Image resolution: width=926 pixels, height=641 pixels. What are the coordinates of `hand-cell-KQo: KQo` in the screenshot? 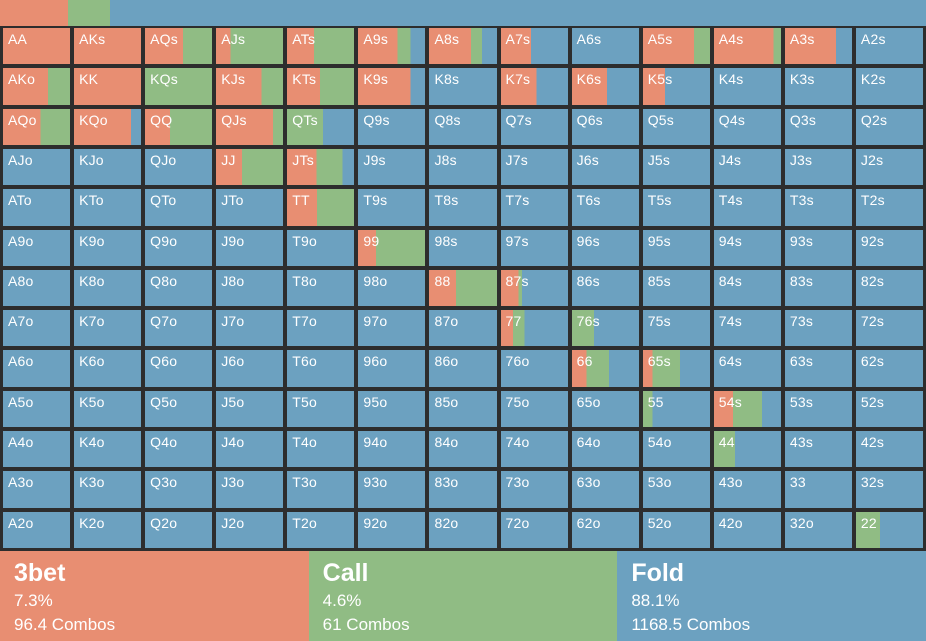 It's located at (108, 126).